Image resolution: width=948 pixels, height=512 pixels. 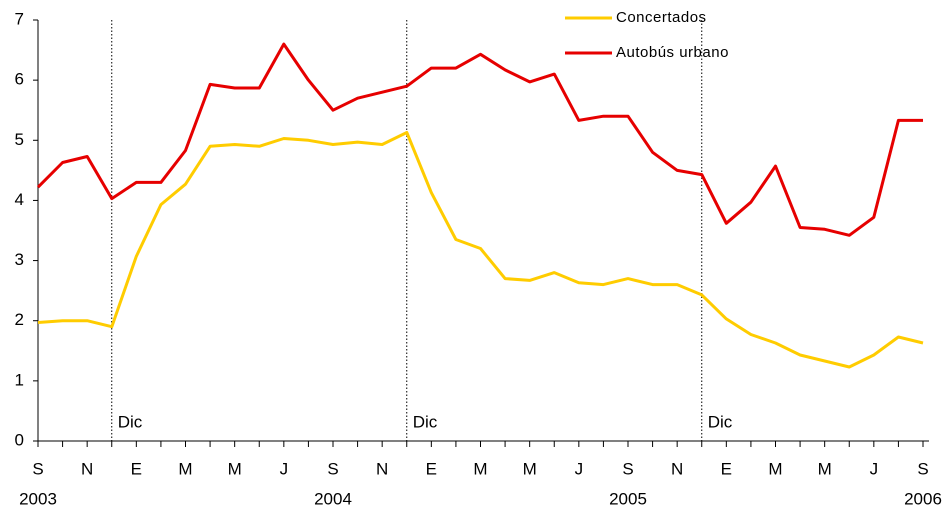 What do you see at coordinates (333, 498) in the screenshot?
I see `x-year-label: 2004` at bounding box center [333, 498].